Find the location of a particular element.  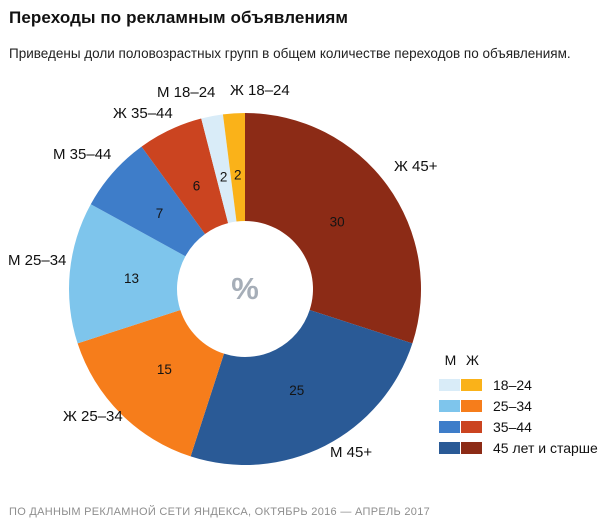

legend-rows: 18–24 25–34 35–44 45 лет и старше is located at coordinates (518, 416).